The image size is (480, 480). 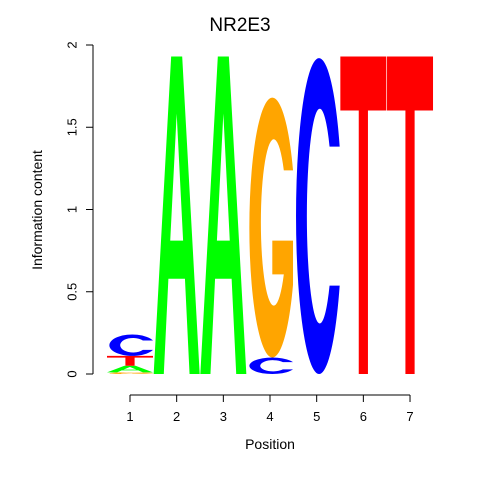 I want to click on x-axis: 1 2 3 4 5 6 7, so click(x=269, y=409).